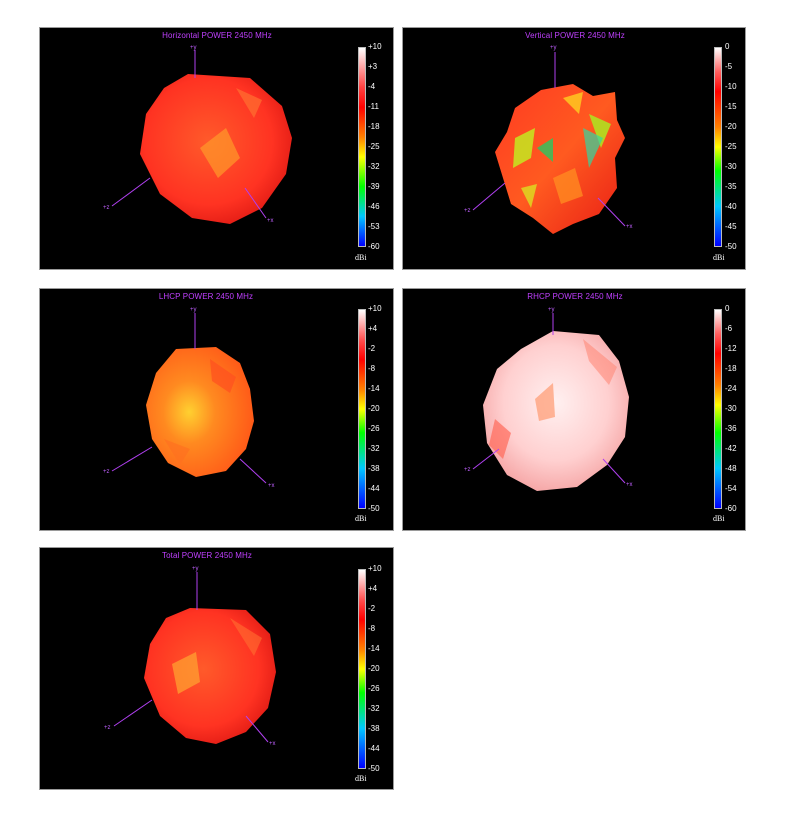 Image resolution: width=800 pixels, height=816 pixels. Describe the element at coordinates (194, 658) in the screenshot. I see `radiation-pattern-total` at that location.